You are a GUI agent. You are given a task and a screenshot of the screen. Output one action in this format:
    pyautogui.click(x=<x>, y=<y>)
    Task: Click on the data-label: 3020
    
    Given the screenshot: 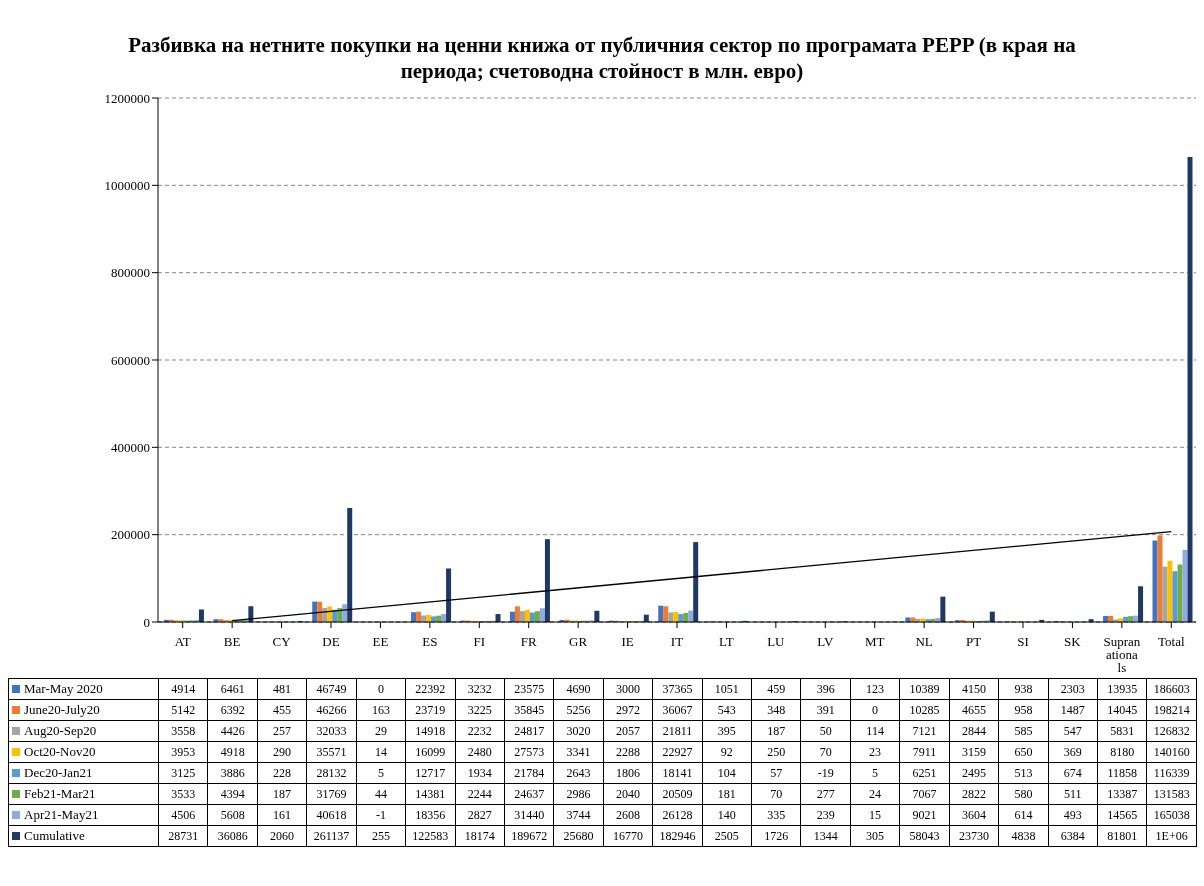 What is the action you would take?
    pyautogui.click(x=578, y=731)
    